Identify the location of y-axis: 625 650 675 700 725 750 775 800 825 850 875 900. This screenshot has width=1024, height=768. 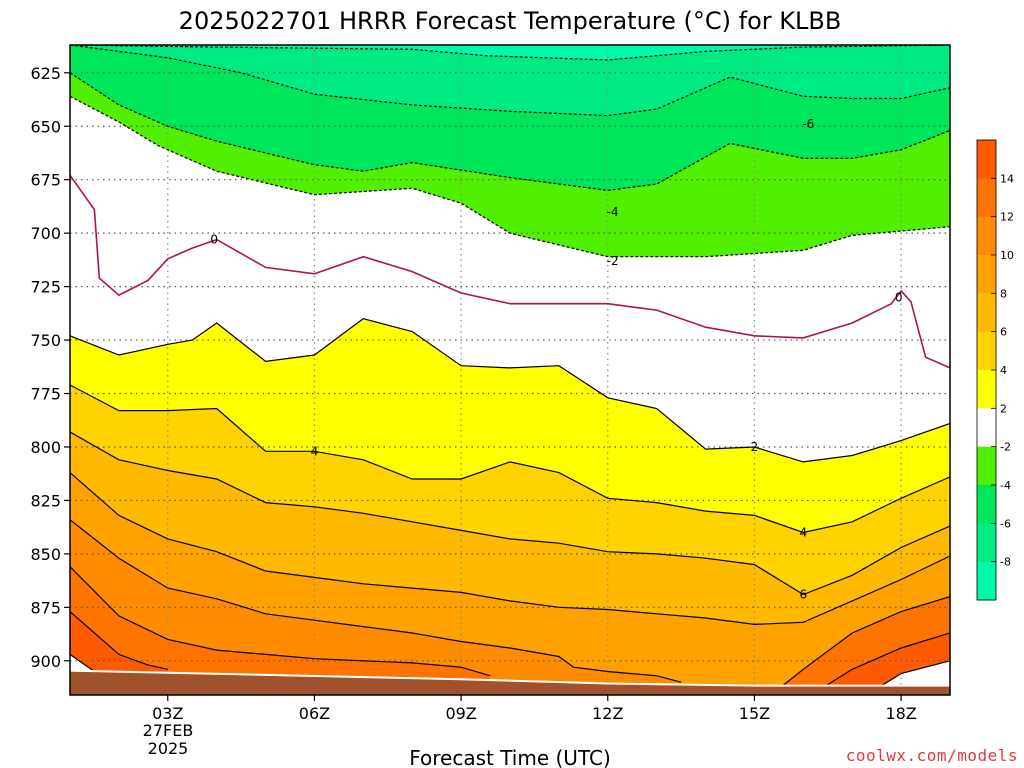
(50, 367).